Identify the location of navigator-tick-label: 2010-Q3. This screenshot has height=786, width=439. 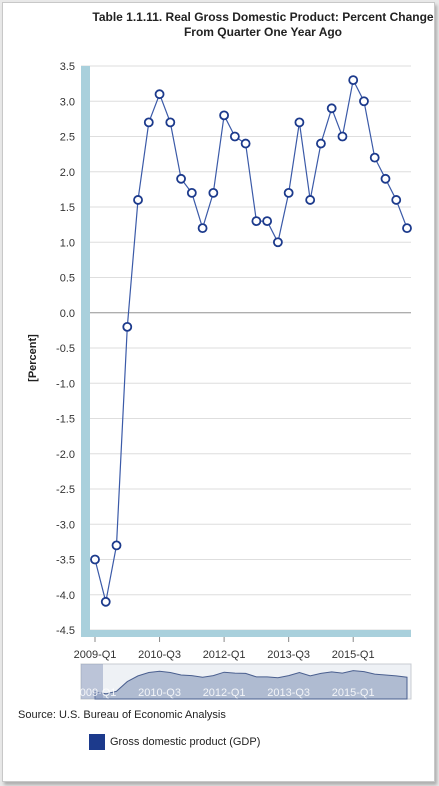
(159, 693).